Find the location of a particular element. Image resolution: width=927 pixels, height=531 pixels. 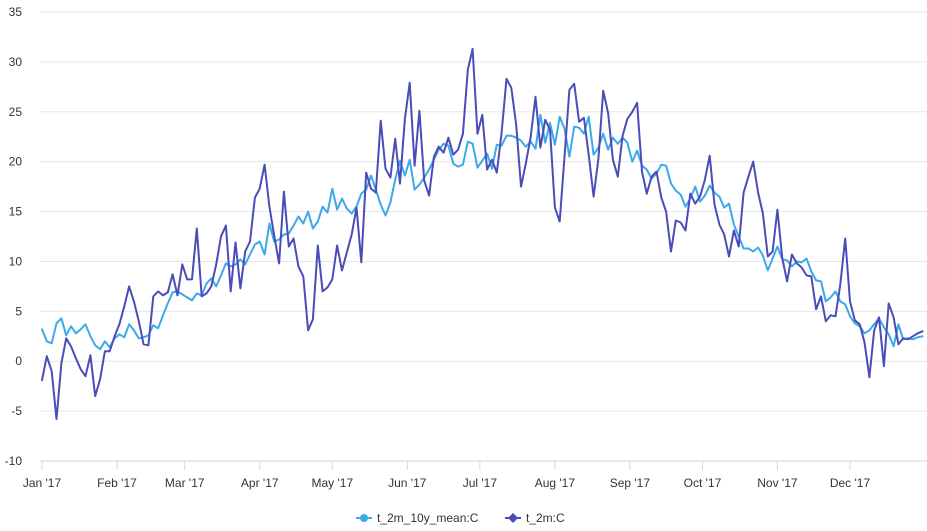

legend-item-0: t_2m_10y_mean:C is located at coordinates (417, 518).